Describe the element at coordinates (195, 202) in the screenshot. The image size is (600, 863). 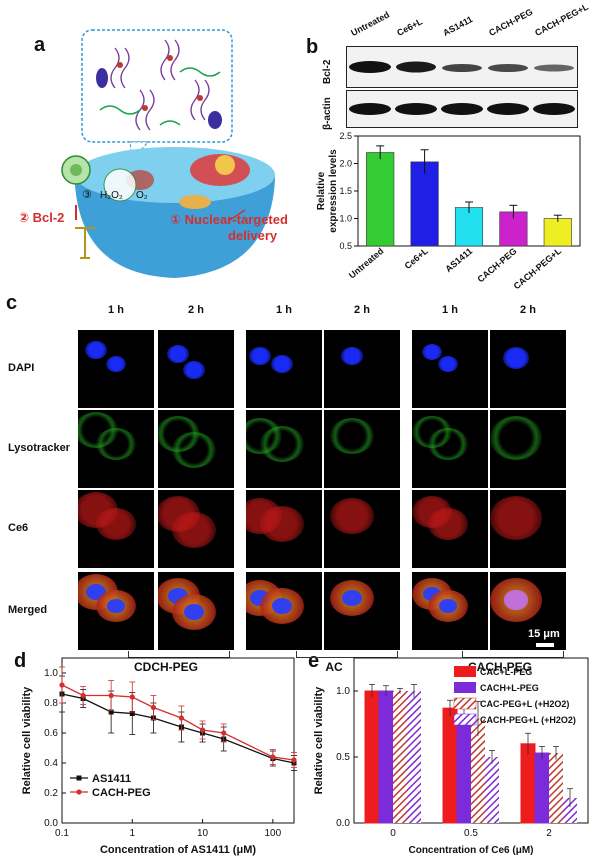
I see `organelle-shape` at that location.